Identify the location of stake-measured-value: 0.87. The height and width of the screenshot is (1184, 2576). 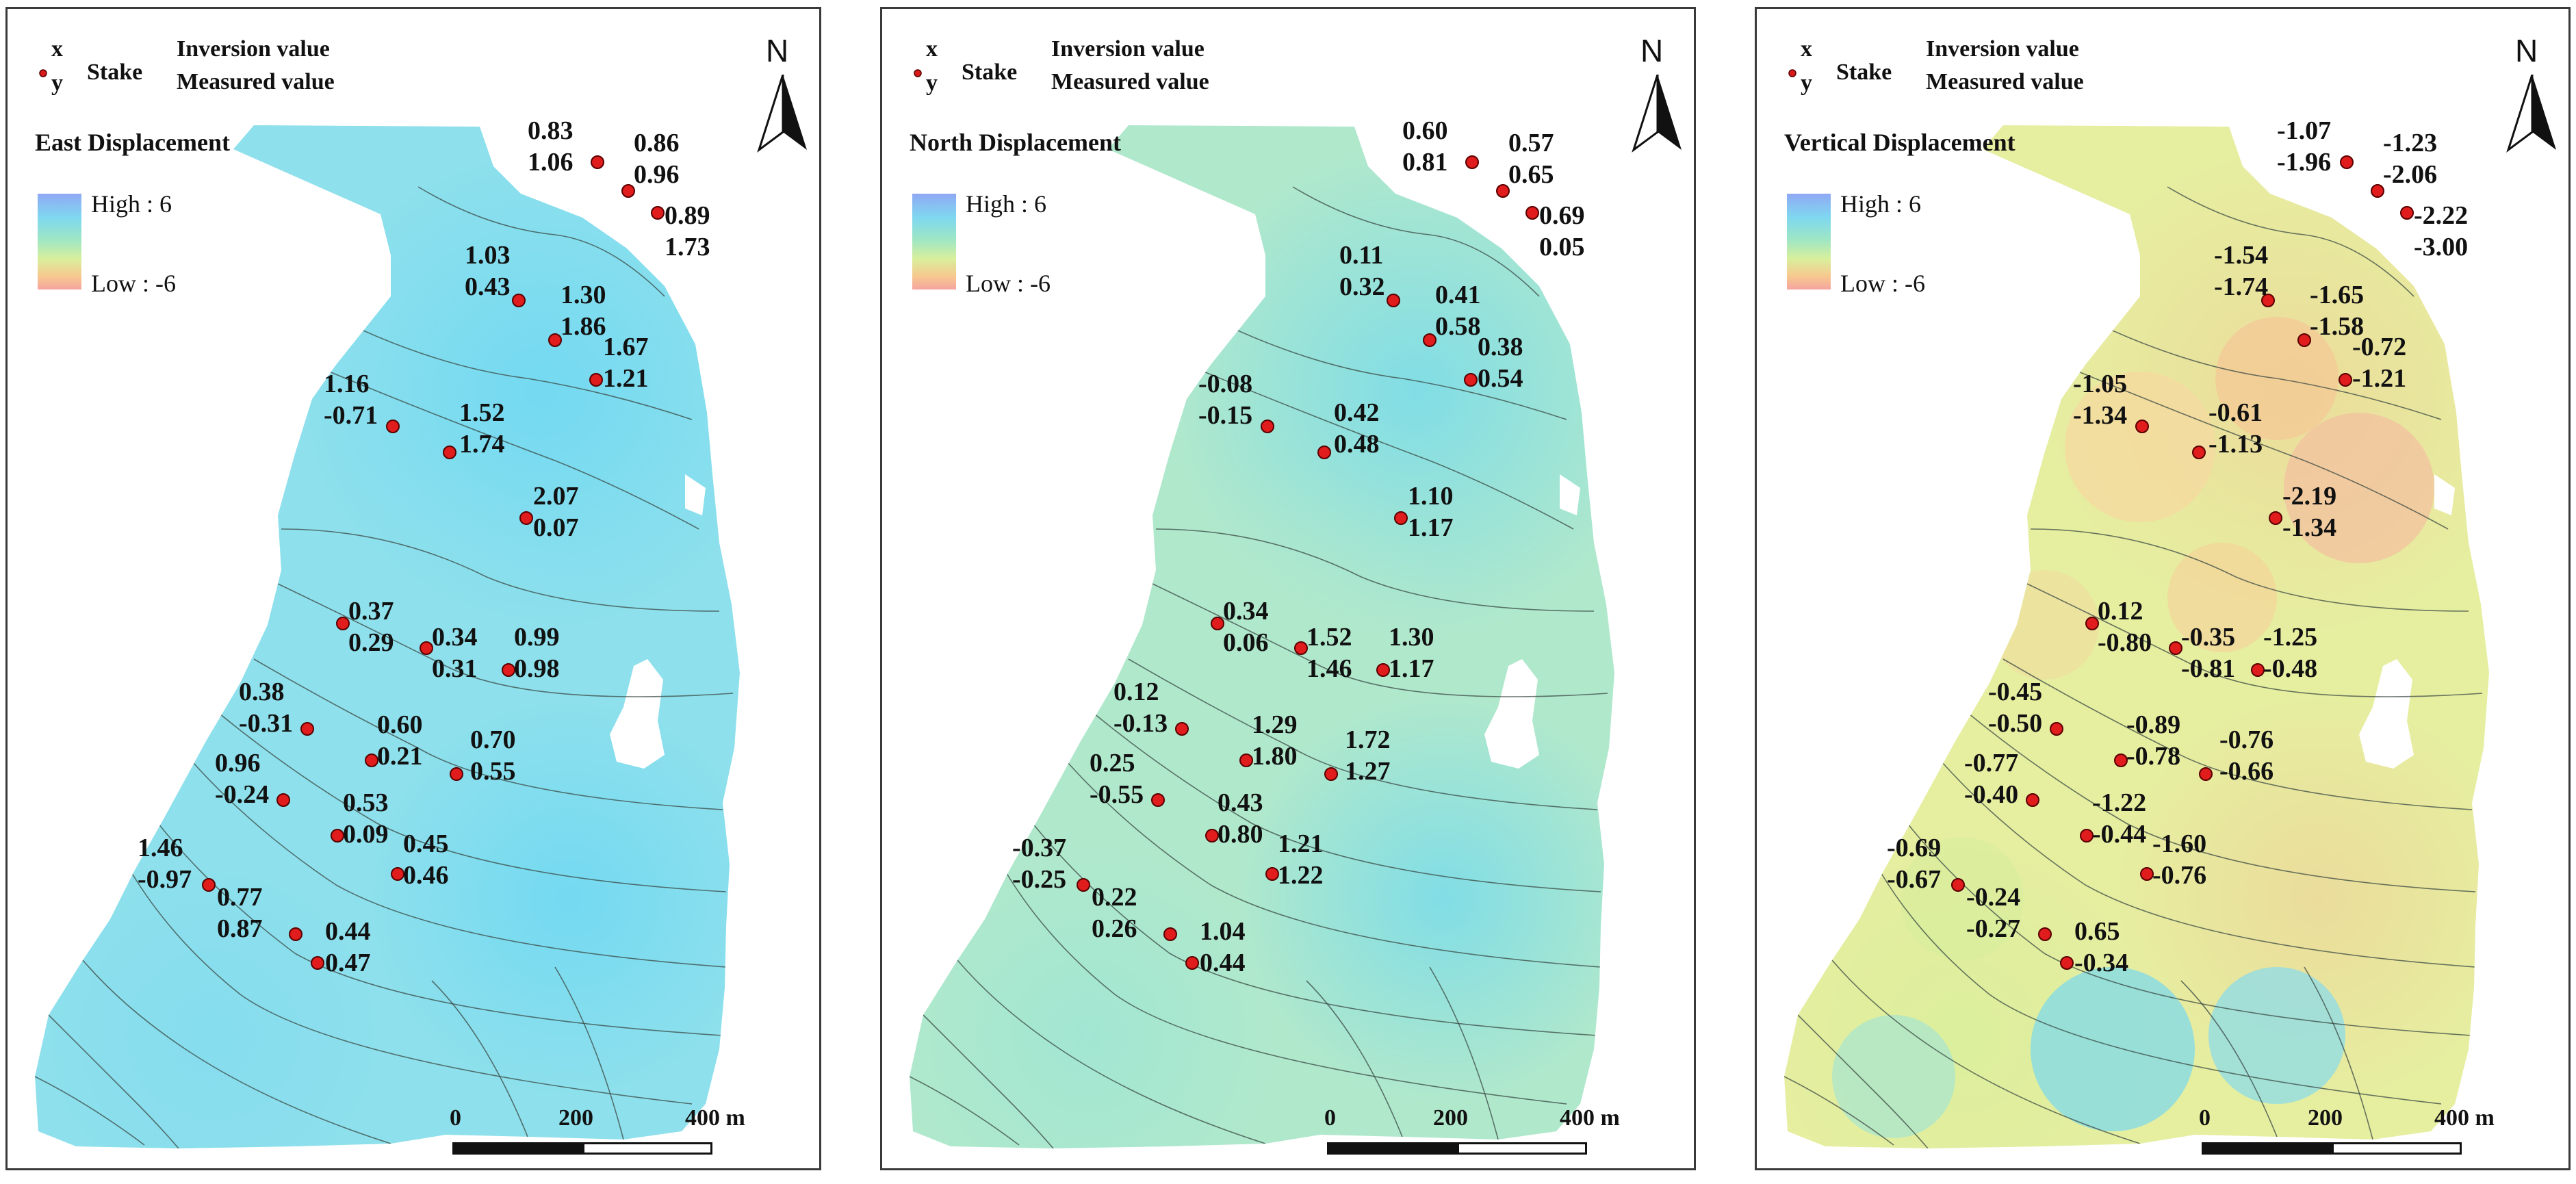
(240, 928).